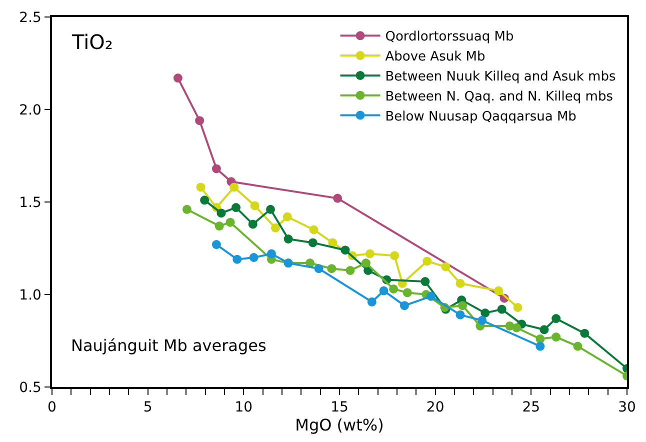 This screenshot has width=646, height=442. I want to click on y-tick-label: 1.5, so click(30, 202).